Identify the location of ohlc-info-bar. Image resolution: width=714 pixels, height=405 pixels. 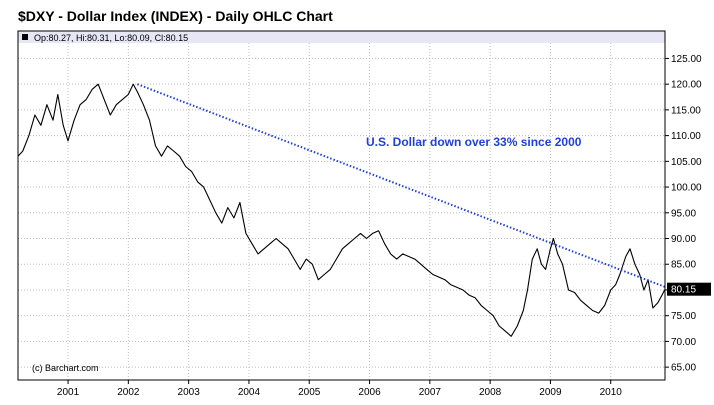
(341, 37).